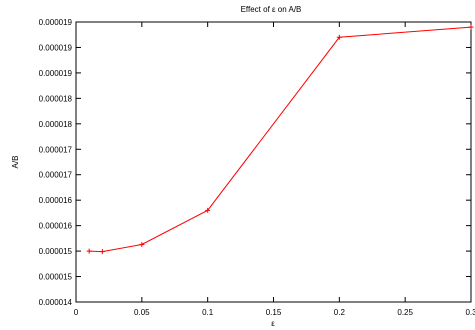 The image size is (475, 330). Describe the element at coordinates (271, 9) in the screenshot. I see `chart-title: Effect of ε on A/B` at that location.